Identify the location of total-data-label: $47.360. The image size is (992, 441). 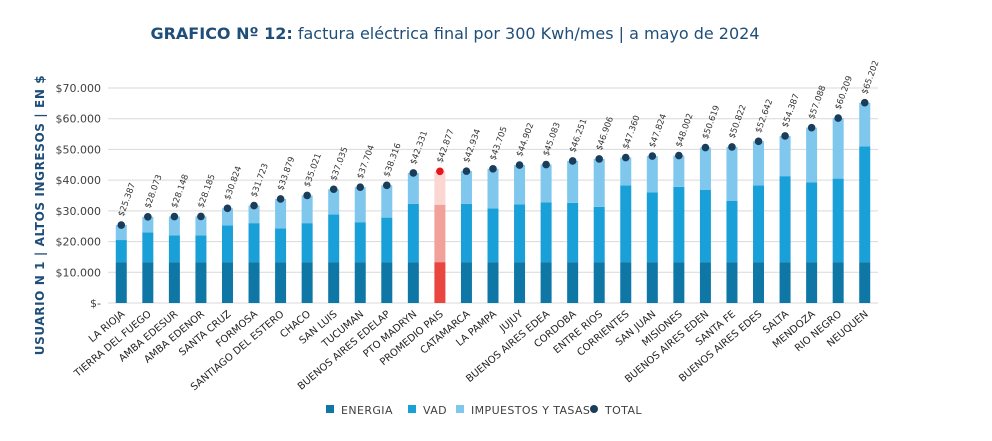
(631, 132).